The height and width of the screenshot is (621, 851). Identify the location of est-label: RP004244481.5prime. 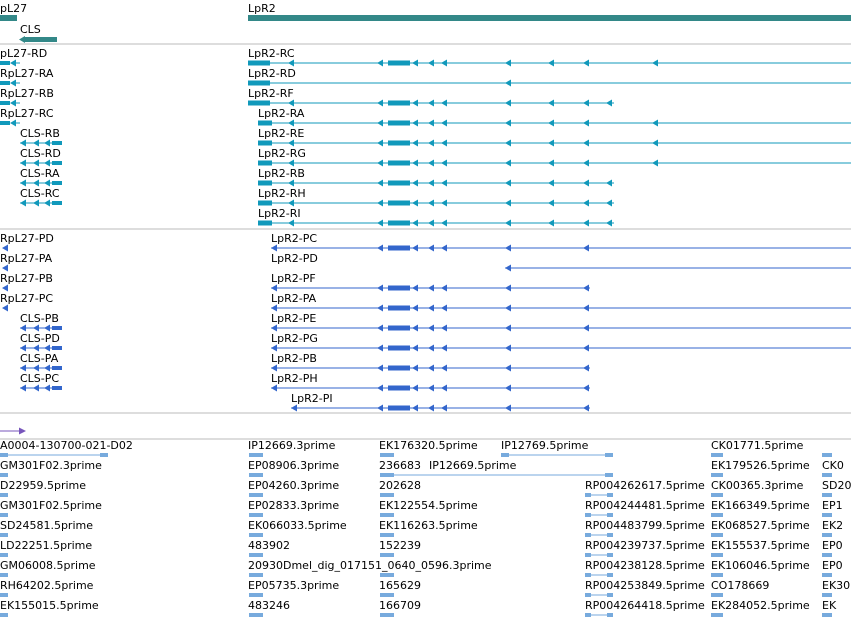
(645, 505).